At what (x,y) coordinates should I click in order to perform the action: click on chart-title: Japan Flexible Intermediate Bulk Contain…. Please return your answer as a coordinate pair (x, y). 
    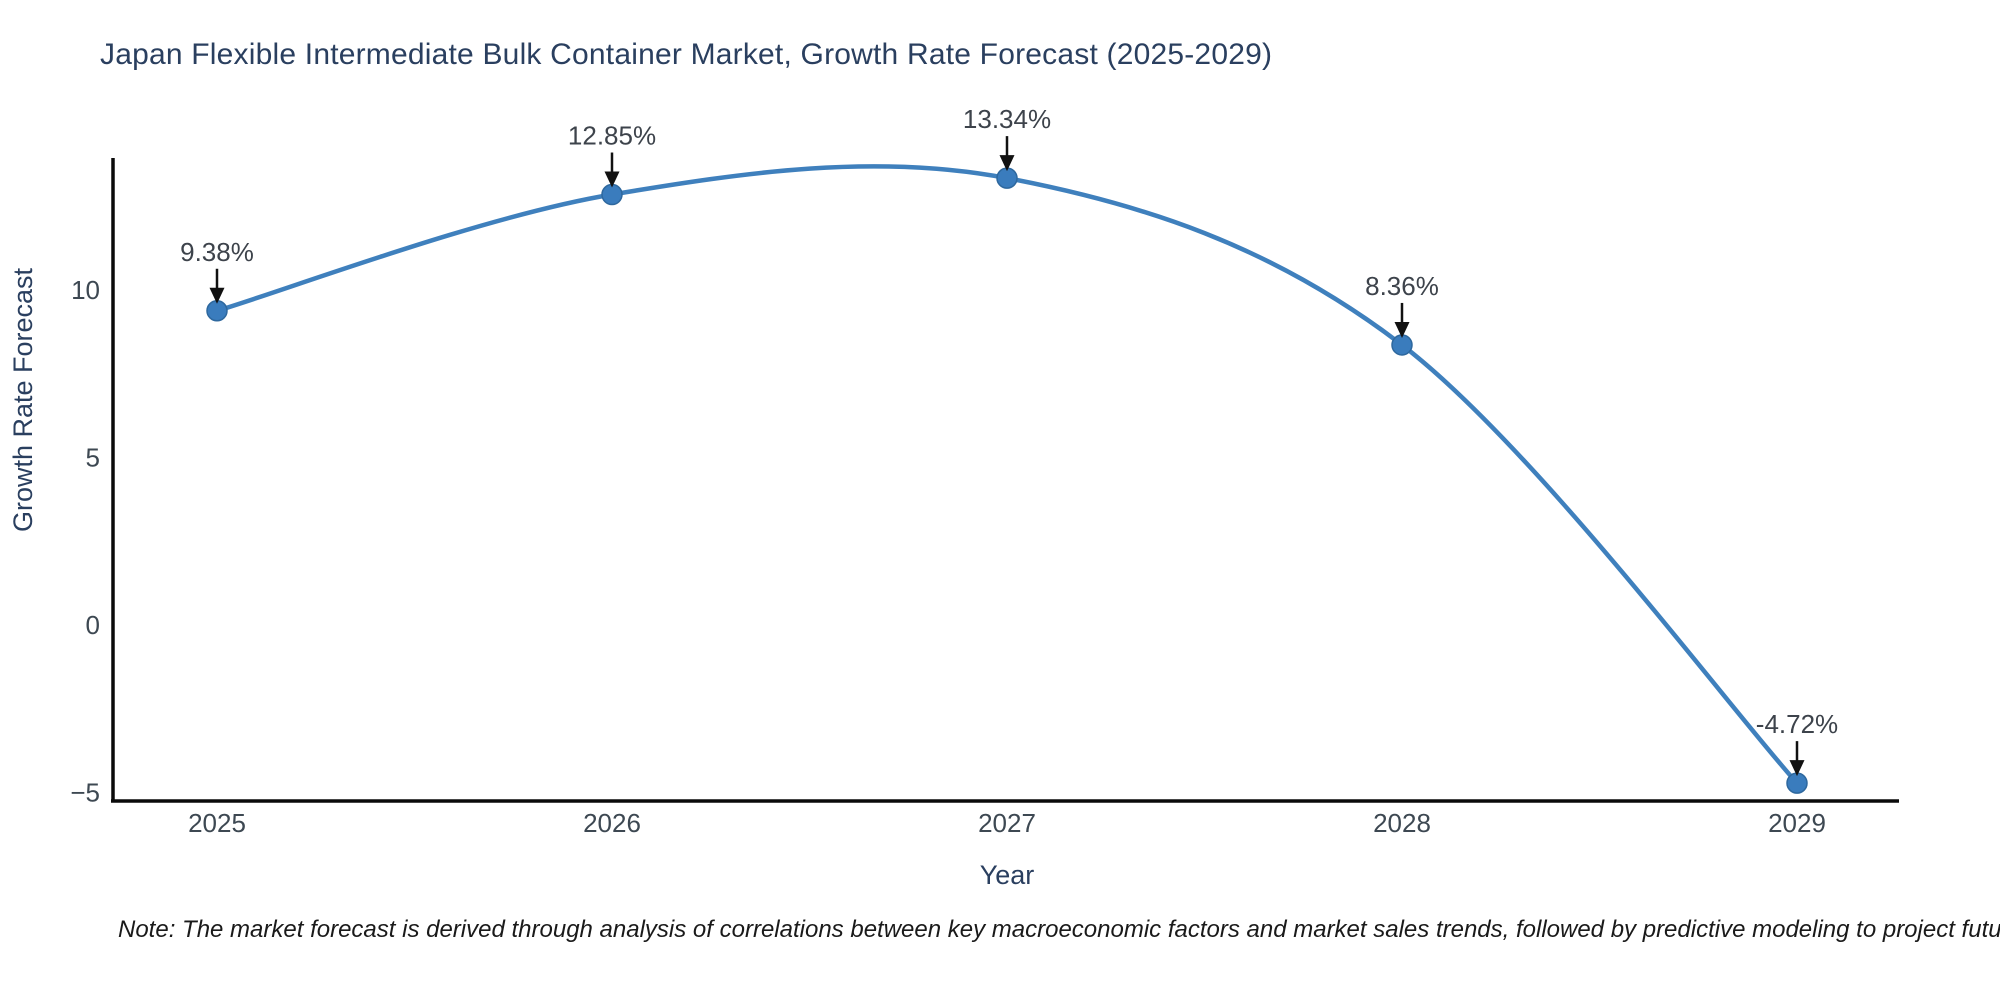
    Looking at the image, I should click on (686, 54).